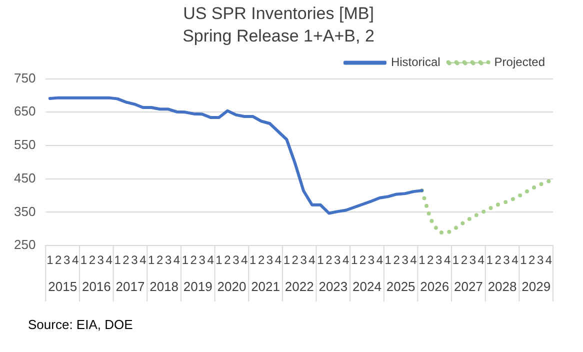 This screenshot has width=583, height=352. Describe the element at coordinates (278, 13) in the screenshot. I see `chart-title: US SPR Inventories [MB]` at that location.